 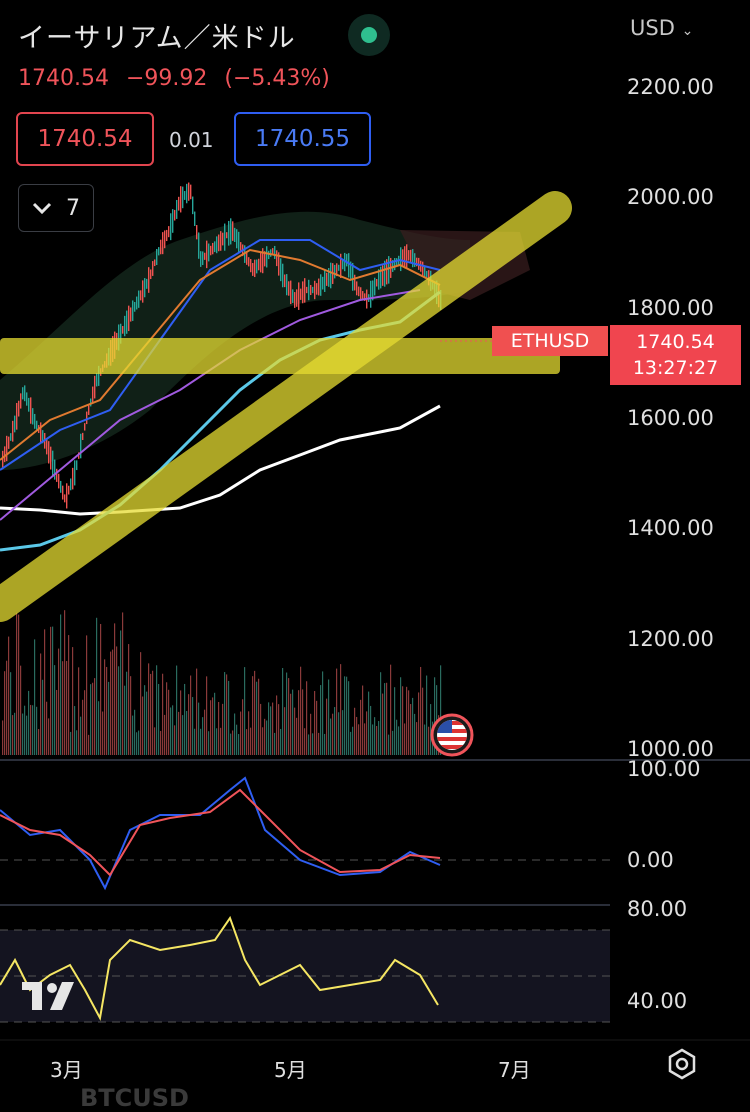 I want to click on last-price-tag-value: 1740.54, so click(x=675, y=342).